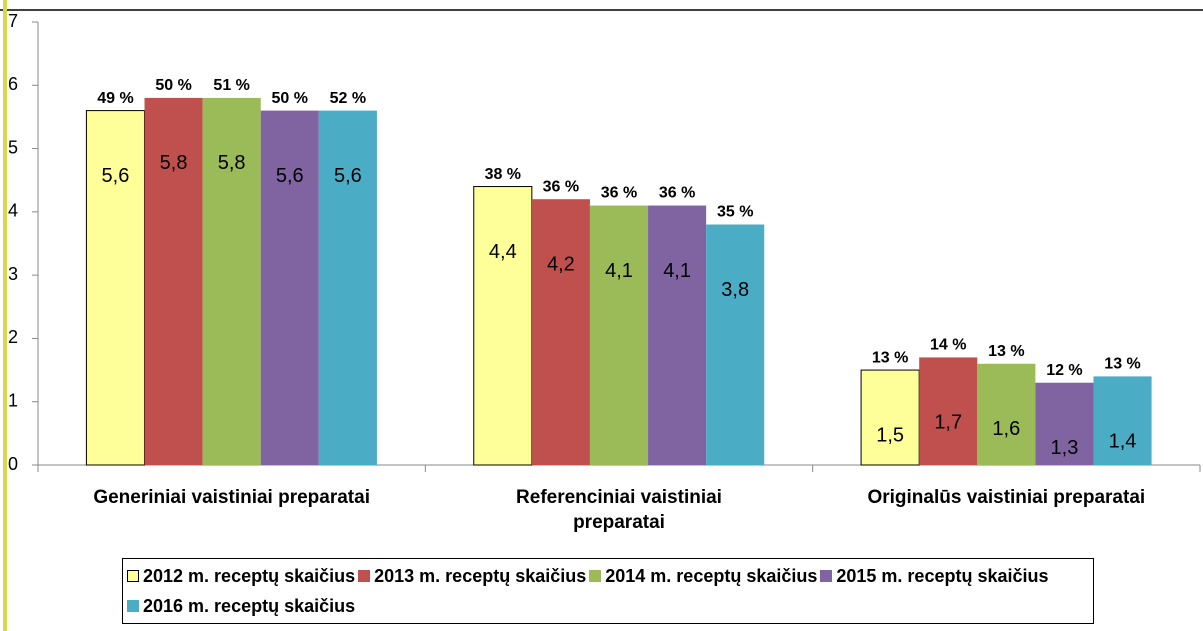 The height and width of the screenshot is (631, 1203). What do you see at coordinates (503, 252) in the screenshot?
I see `value-label: 4,4` at bounding box center [503, 252].